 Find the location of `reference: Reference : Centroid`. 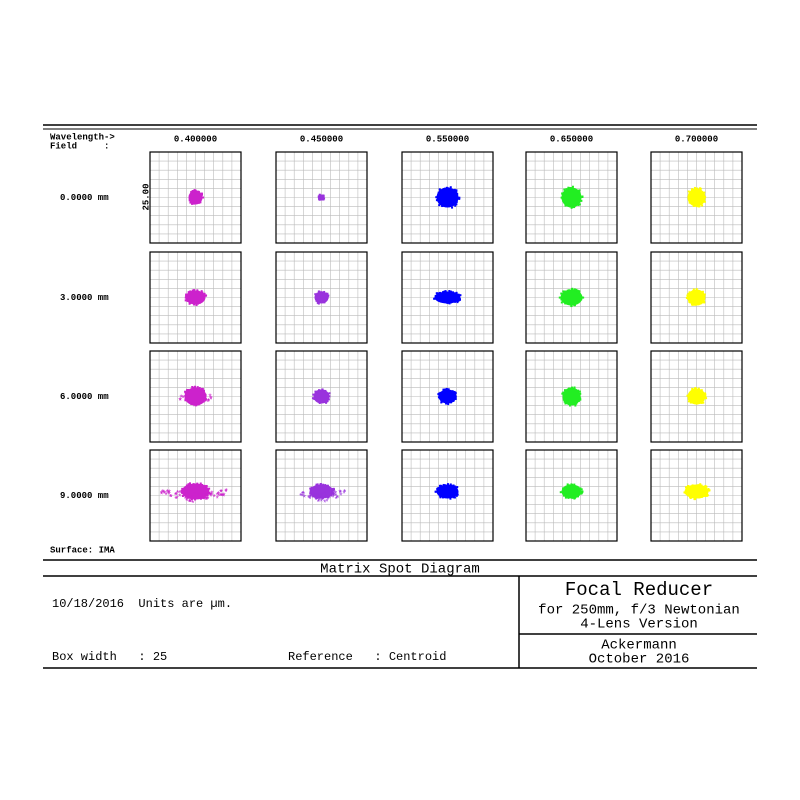

reference: Reference : Centroid is located at coordinates (367, 657).